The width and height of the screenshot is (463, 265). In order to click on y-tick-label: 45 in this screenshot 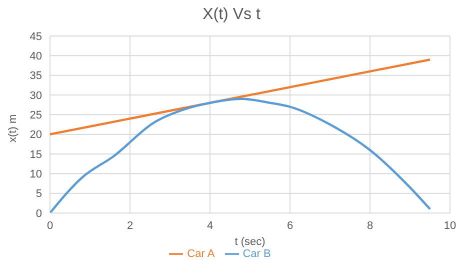, I will do `click(36, 36)`.